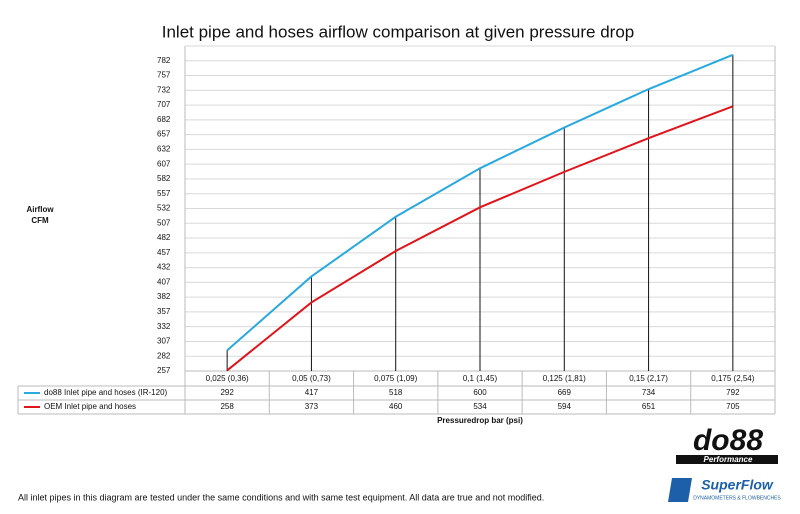 The image size is (800, 514). I want to click on y-tick-label: 332, so click(164, 326).